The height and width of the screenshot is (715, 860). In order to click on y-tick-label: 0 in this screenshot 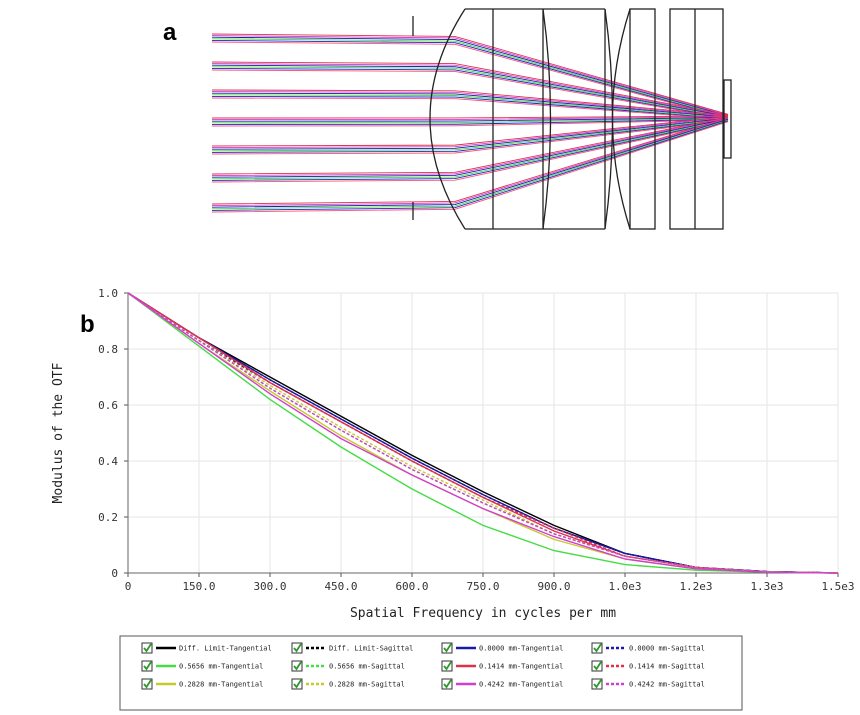, I will do `click(114, 573)`.